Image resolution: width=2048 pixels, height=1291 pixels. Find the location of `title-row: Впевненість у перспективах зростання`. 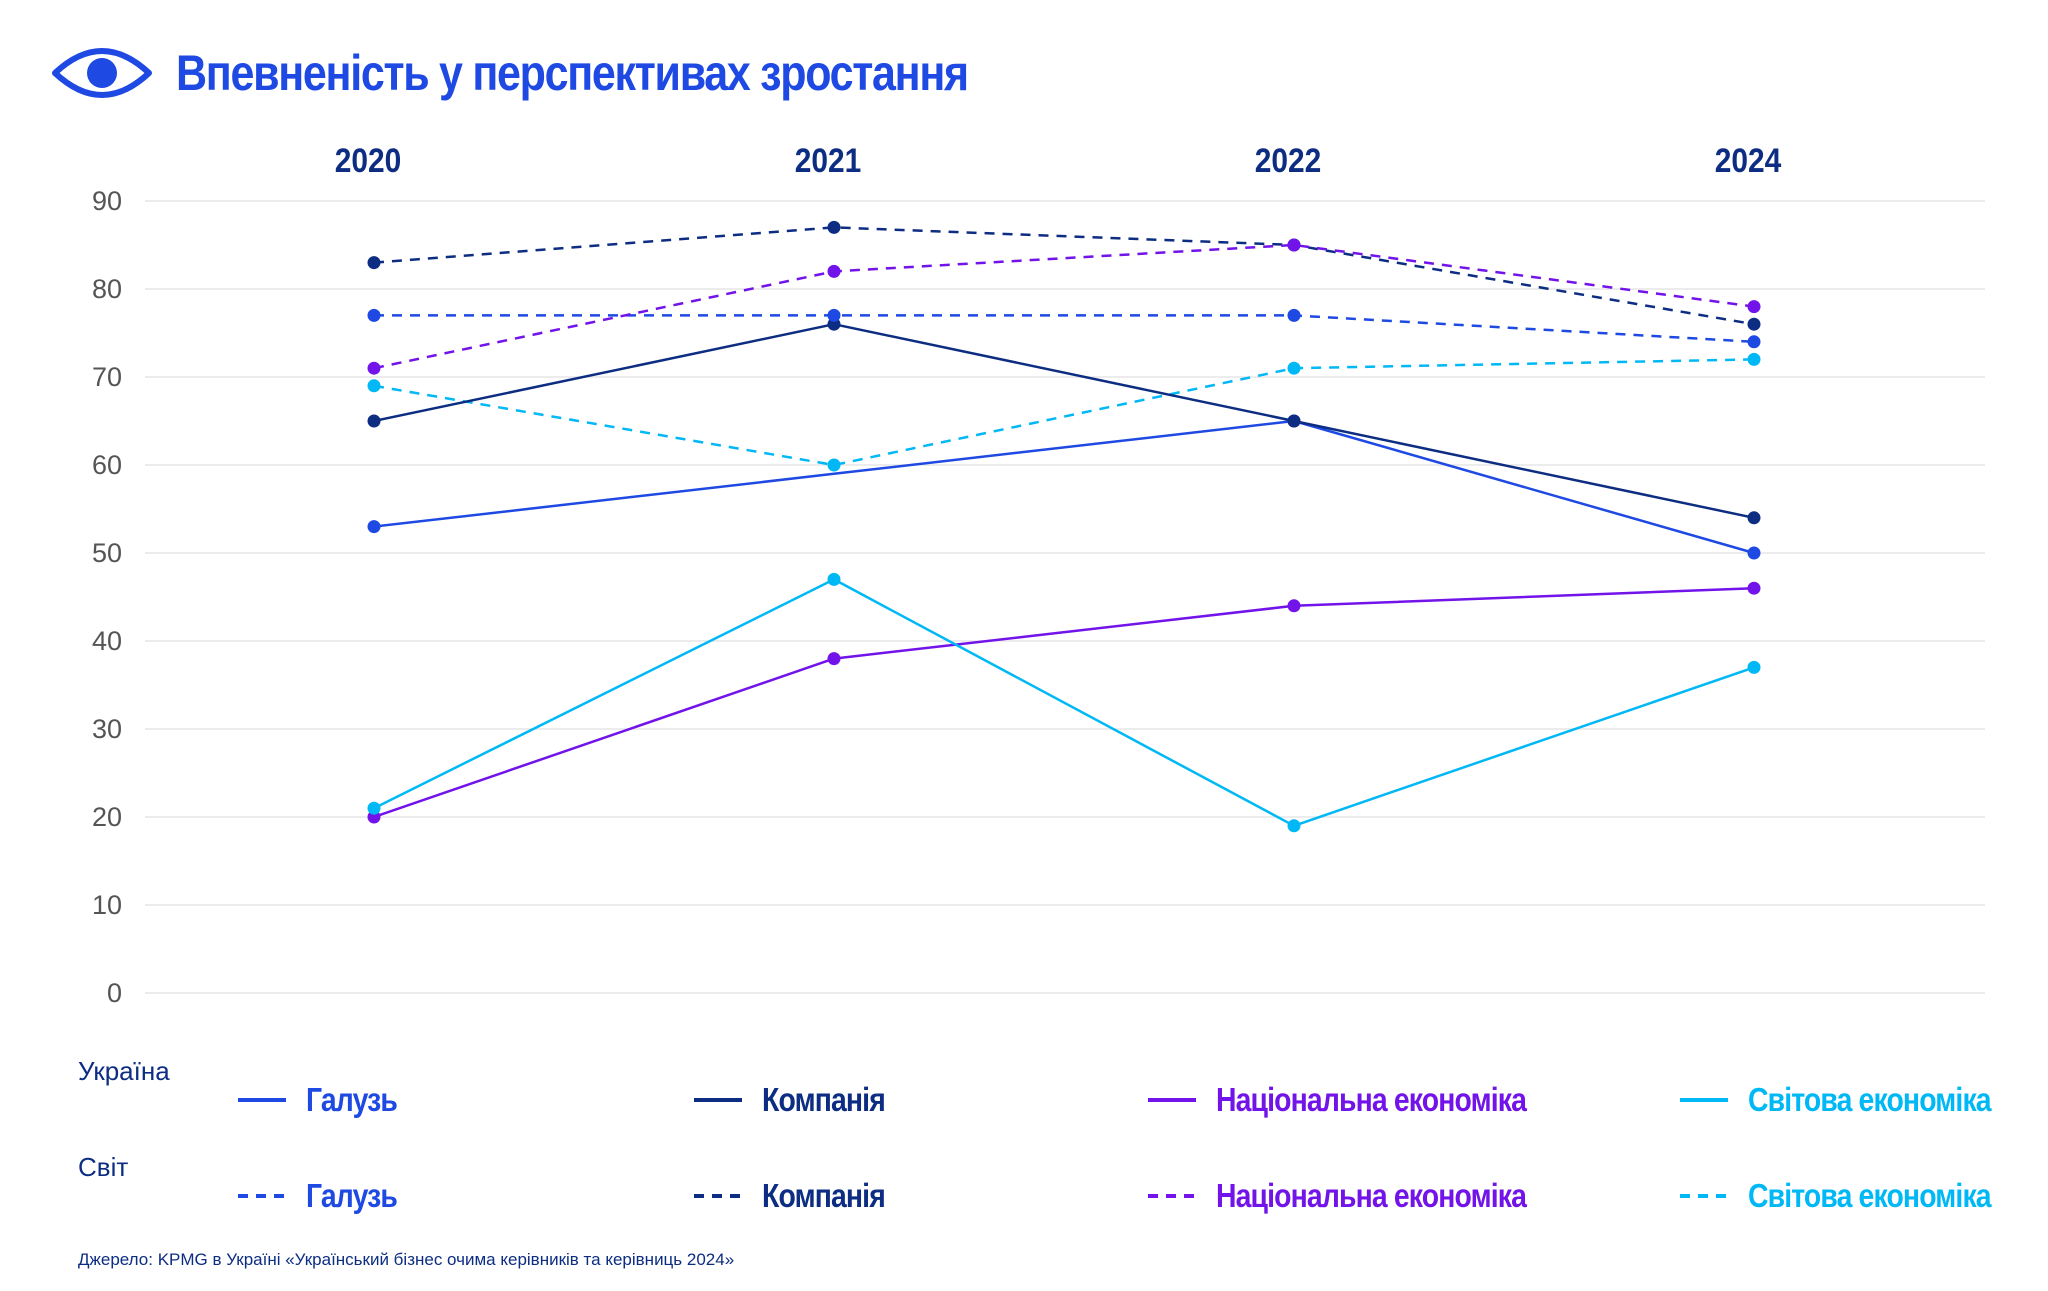

title-row: Впевненість у перспективах зростання is located at coordinates (574, 73).